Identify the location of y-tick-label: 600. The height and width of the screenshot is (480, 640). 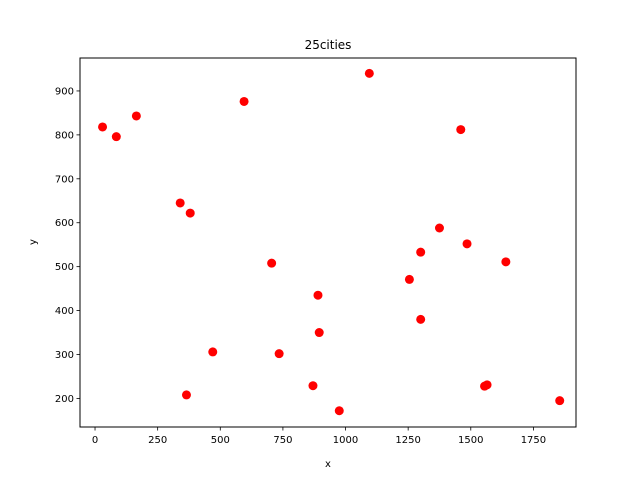
(64, 223).